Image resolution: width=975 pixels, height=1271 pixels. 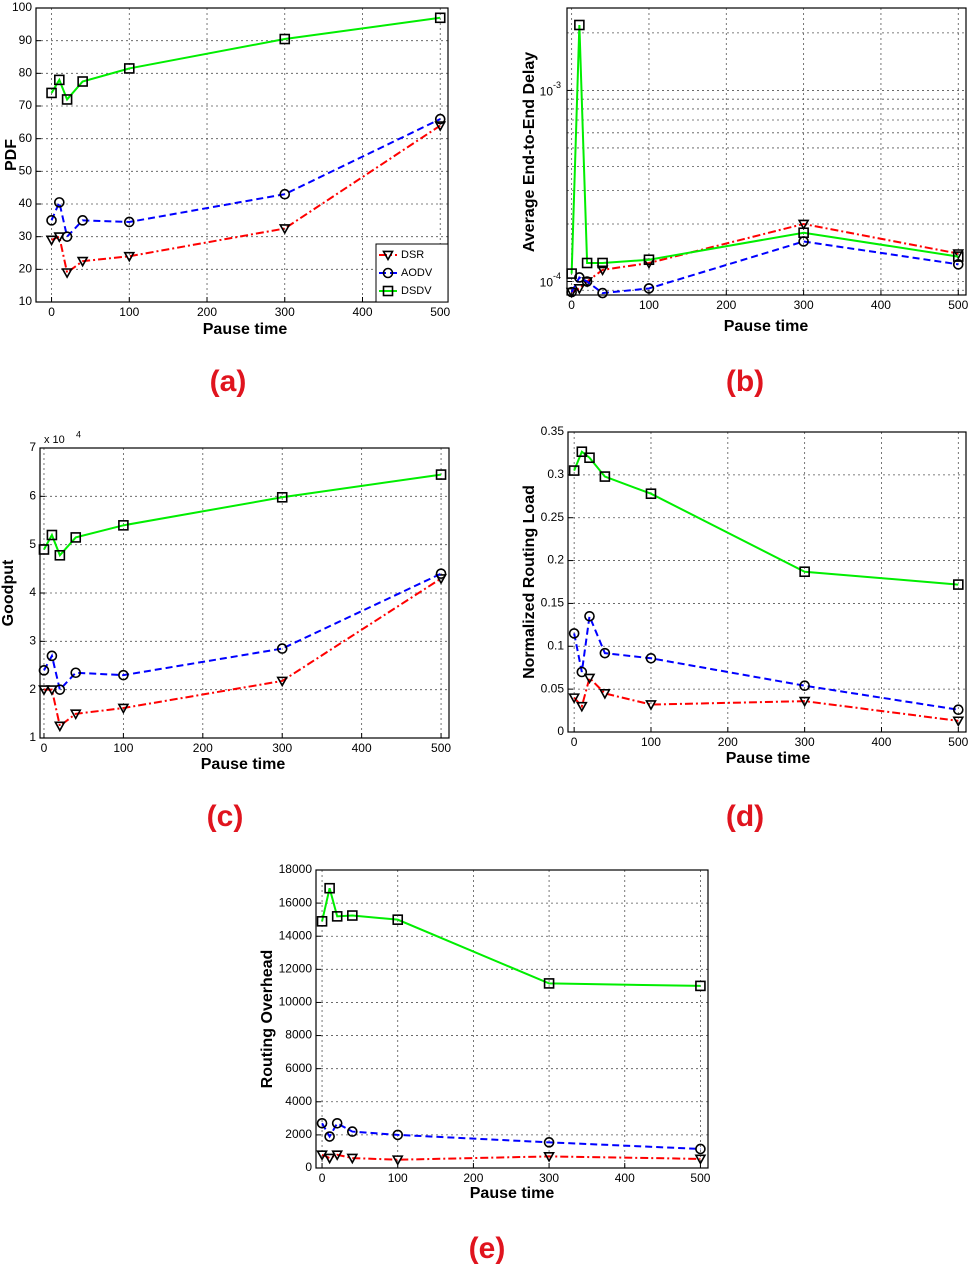 What do you see at coordinates (26, 236) in the screenshot?
I see `y-tick-label: 30` at bounding box center [26, 236].